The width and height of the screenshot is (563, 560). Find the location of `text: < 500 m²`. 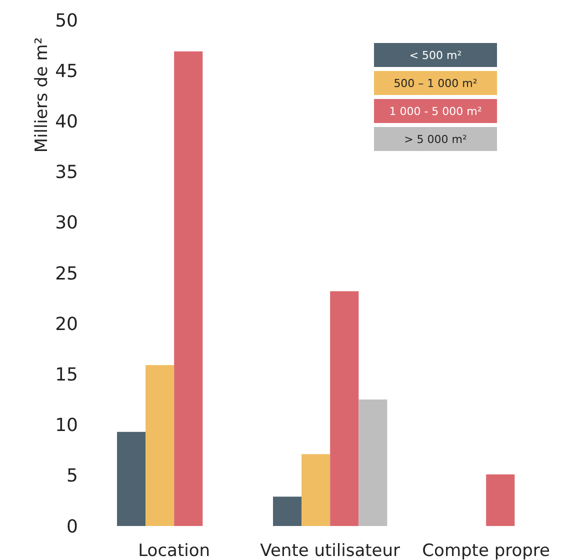

text: < 500 m² is located at coordinates (435, 55).